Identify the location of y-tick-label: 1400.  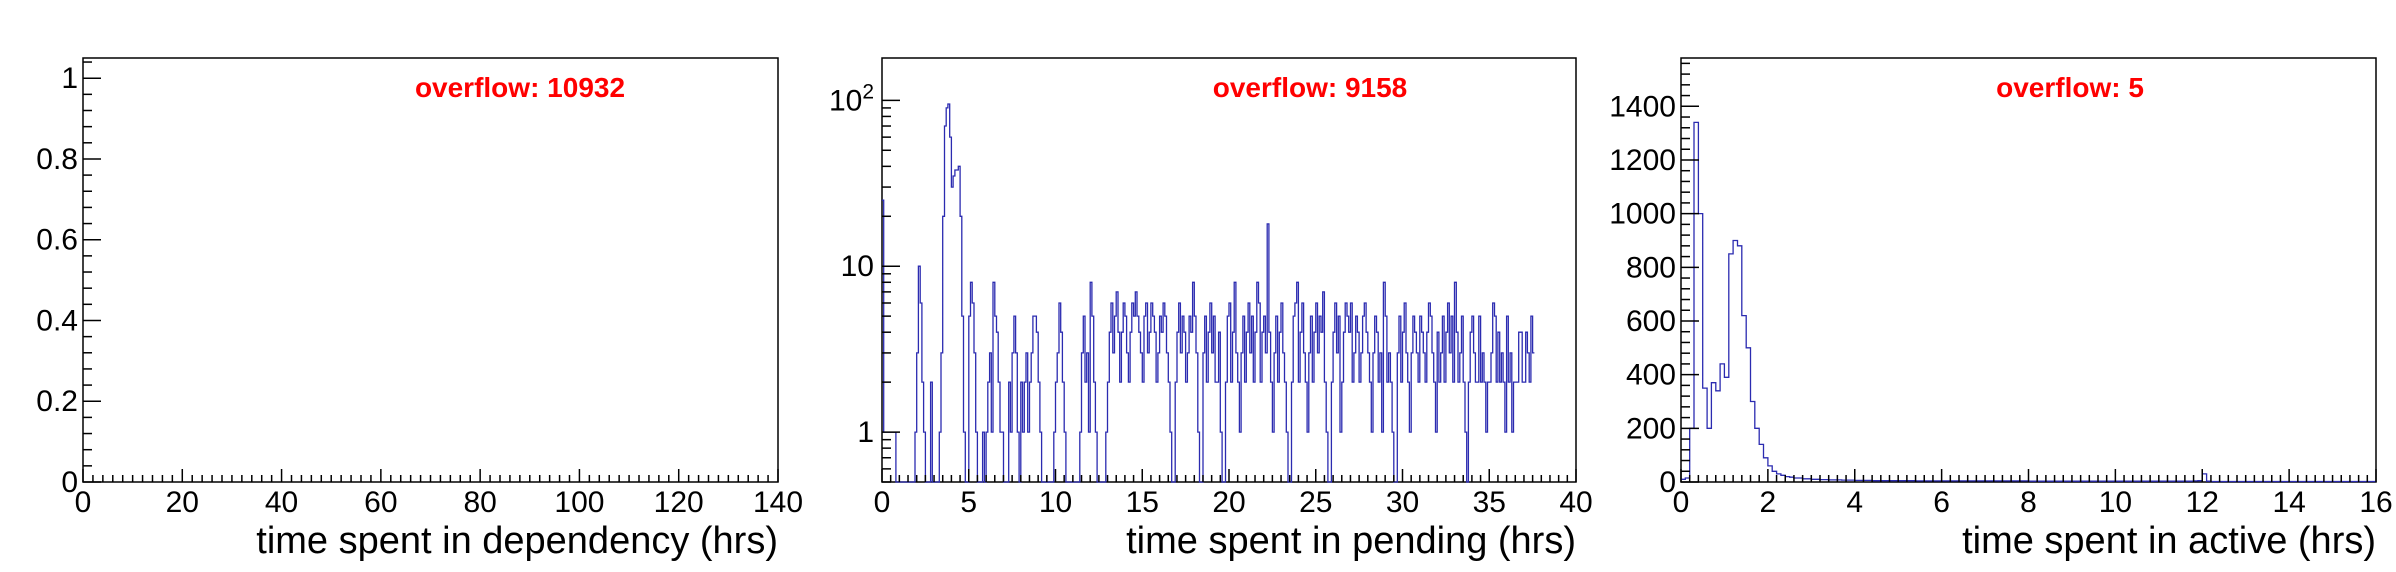
(1642, 106).